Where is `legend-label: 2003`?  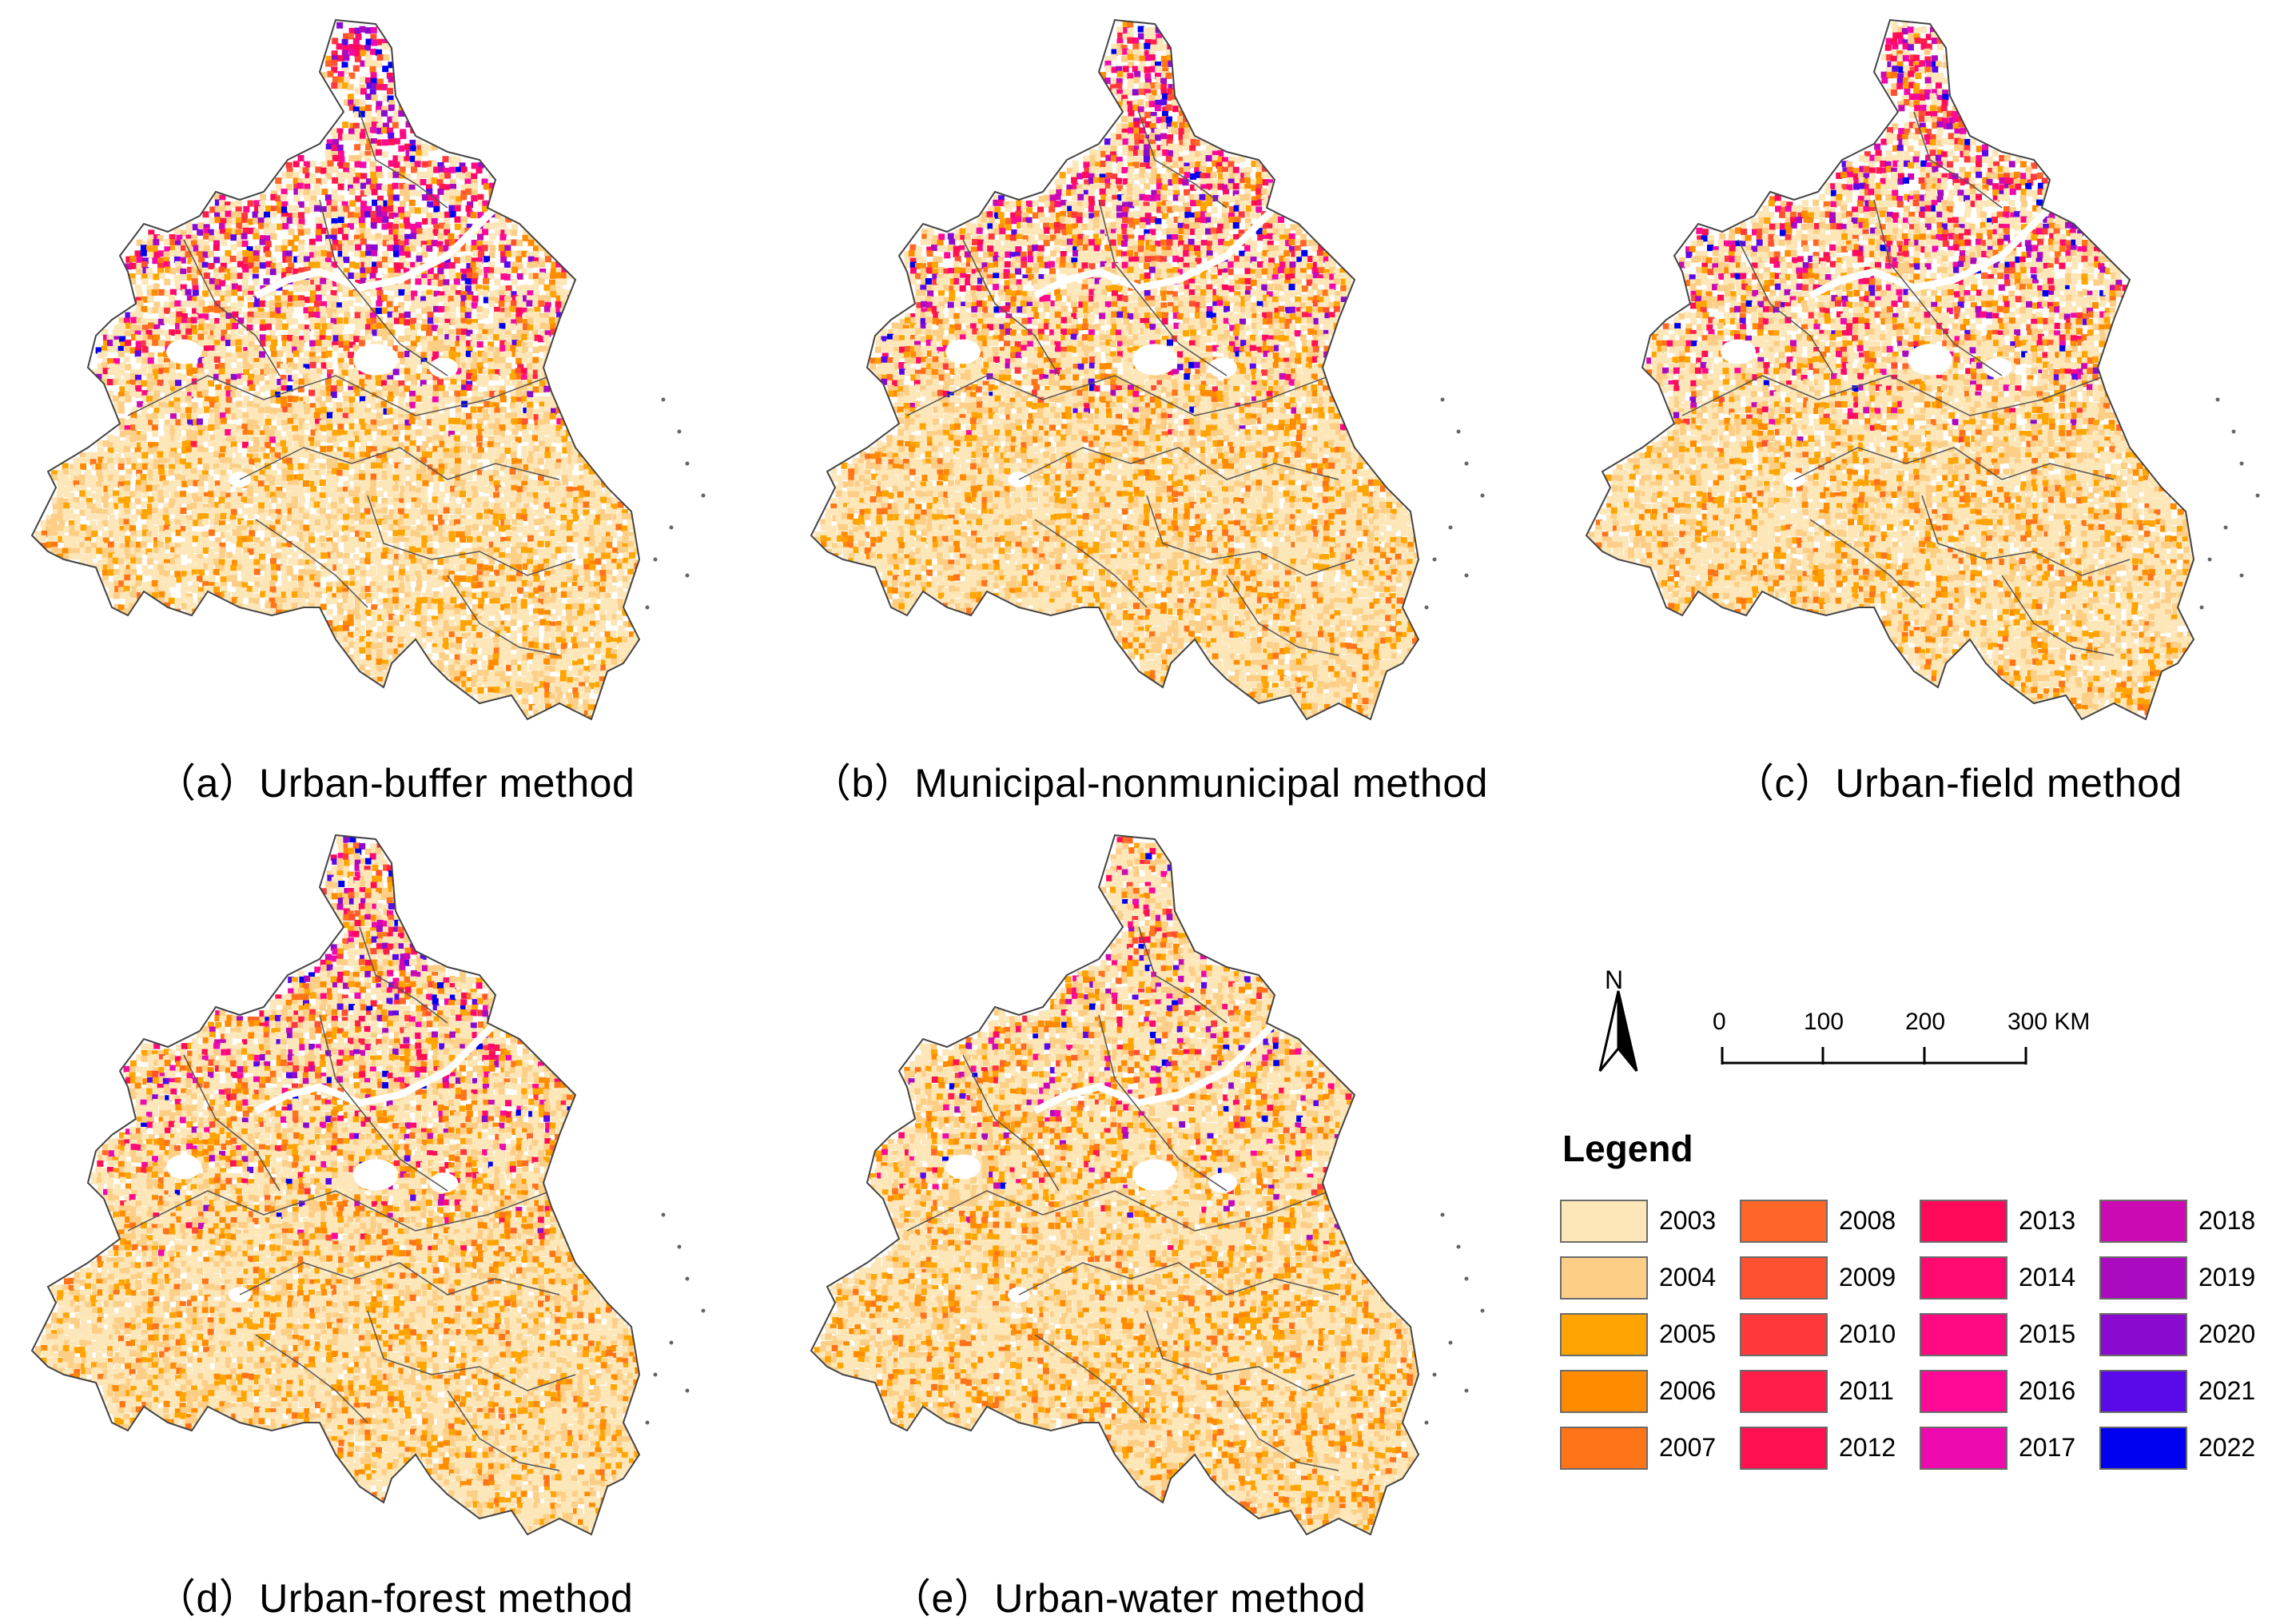
legend-label: 2003 is located at coordinates (1687, 1221).